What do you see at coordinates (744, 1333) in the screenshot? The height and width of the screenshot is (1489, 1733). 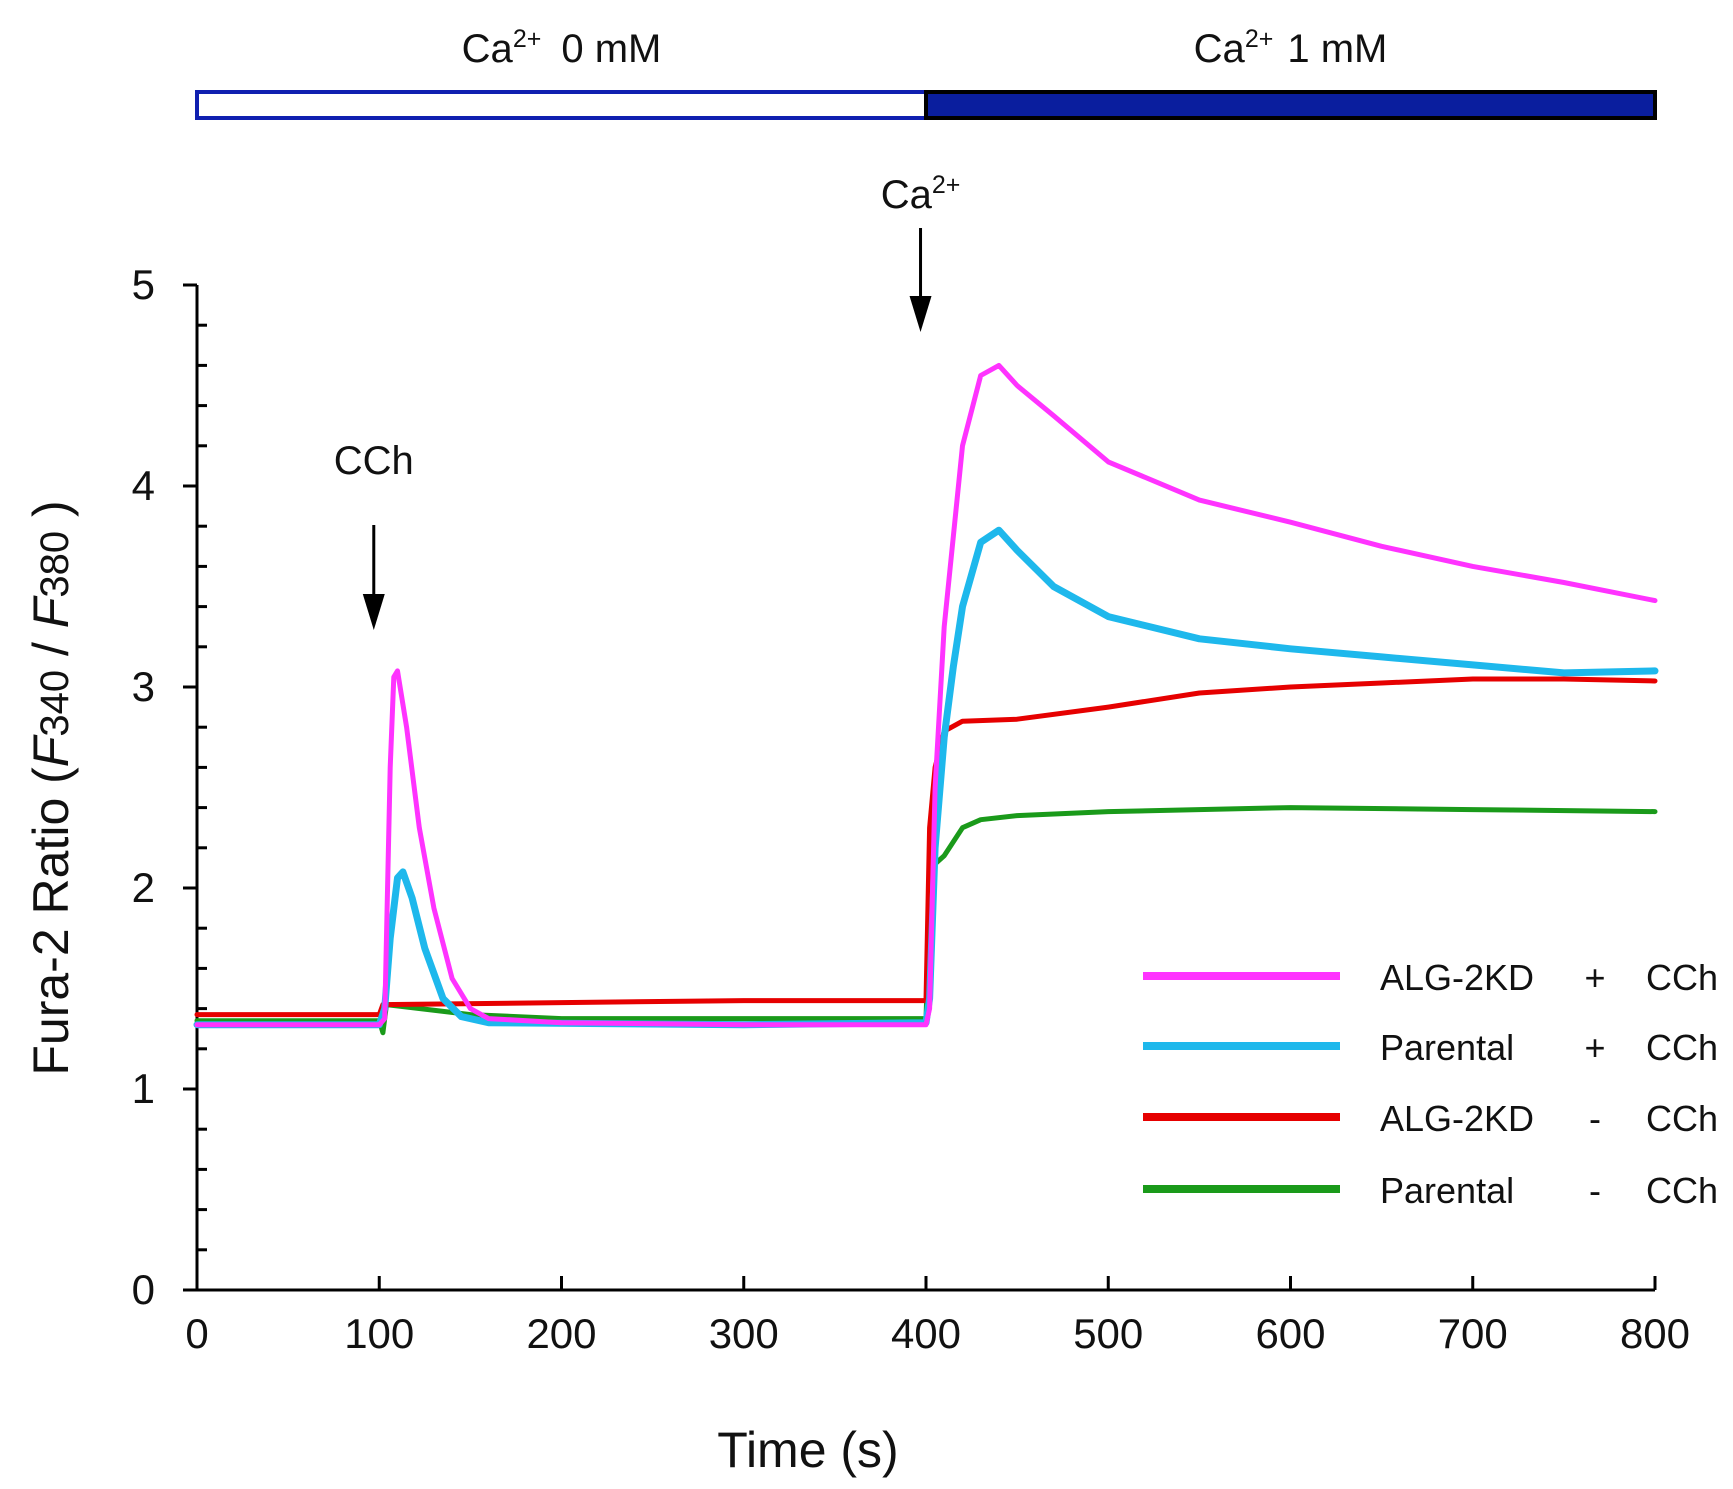 I see `x-tick-label: 300` at bounding box center [744, 1333].